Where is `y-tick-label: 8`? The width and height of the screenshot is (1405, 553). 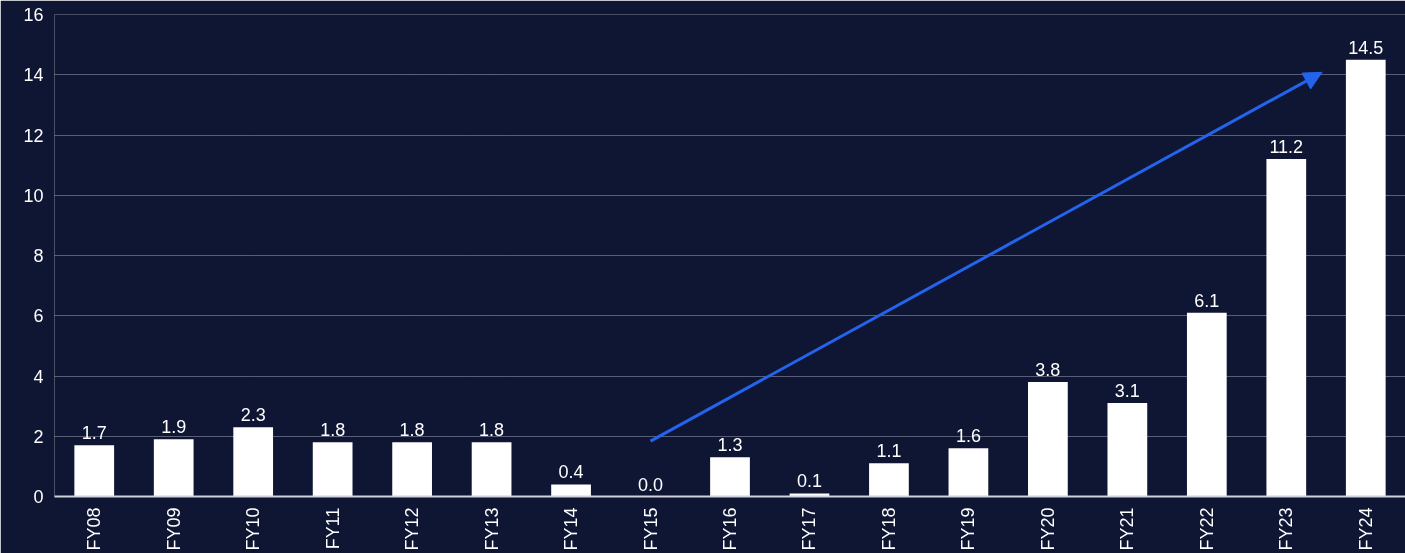 y-tick-label: 8 is located at coordinates (38, 256).